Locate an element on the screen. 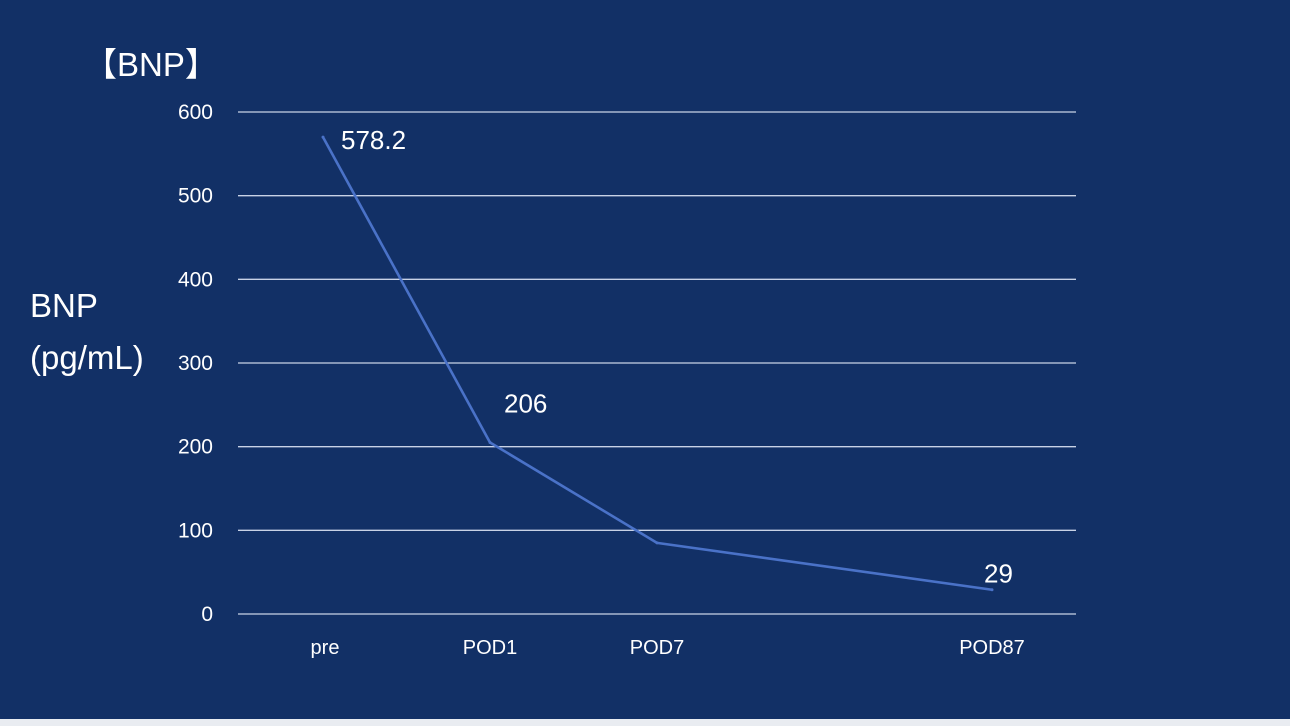 This screenshot has width=1290, height=726. data-label: 206 is located at coordinates (525, 403).